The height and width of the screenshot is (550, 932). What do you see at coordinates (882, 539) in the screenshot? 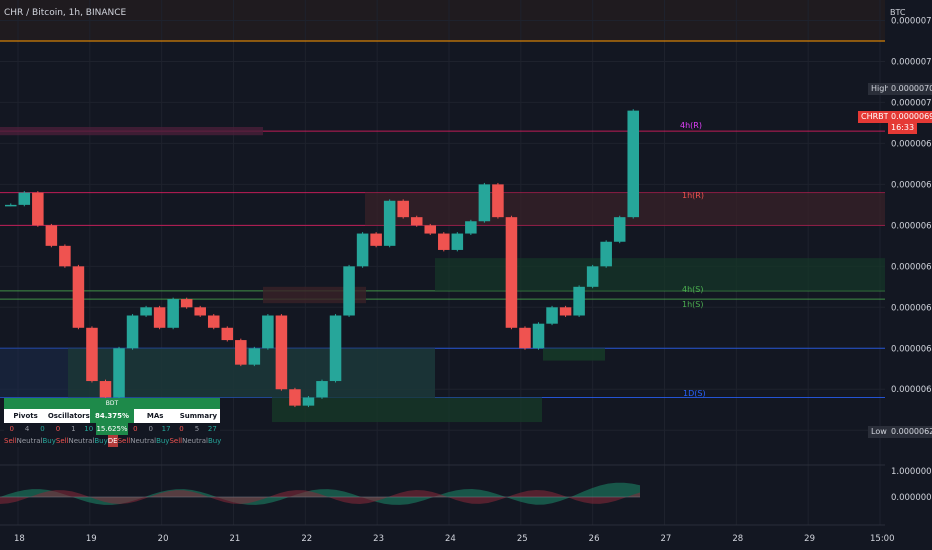
I see `time-tick-label: 15:00` at bounding box center [882, 539].